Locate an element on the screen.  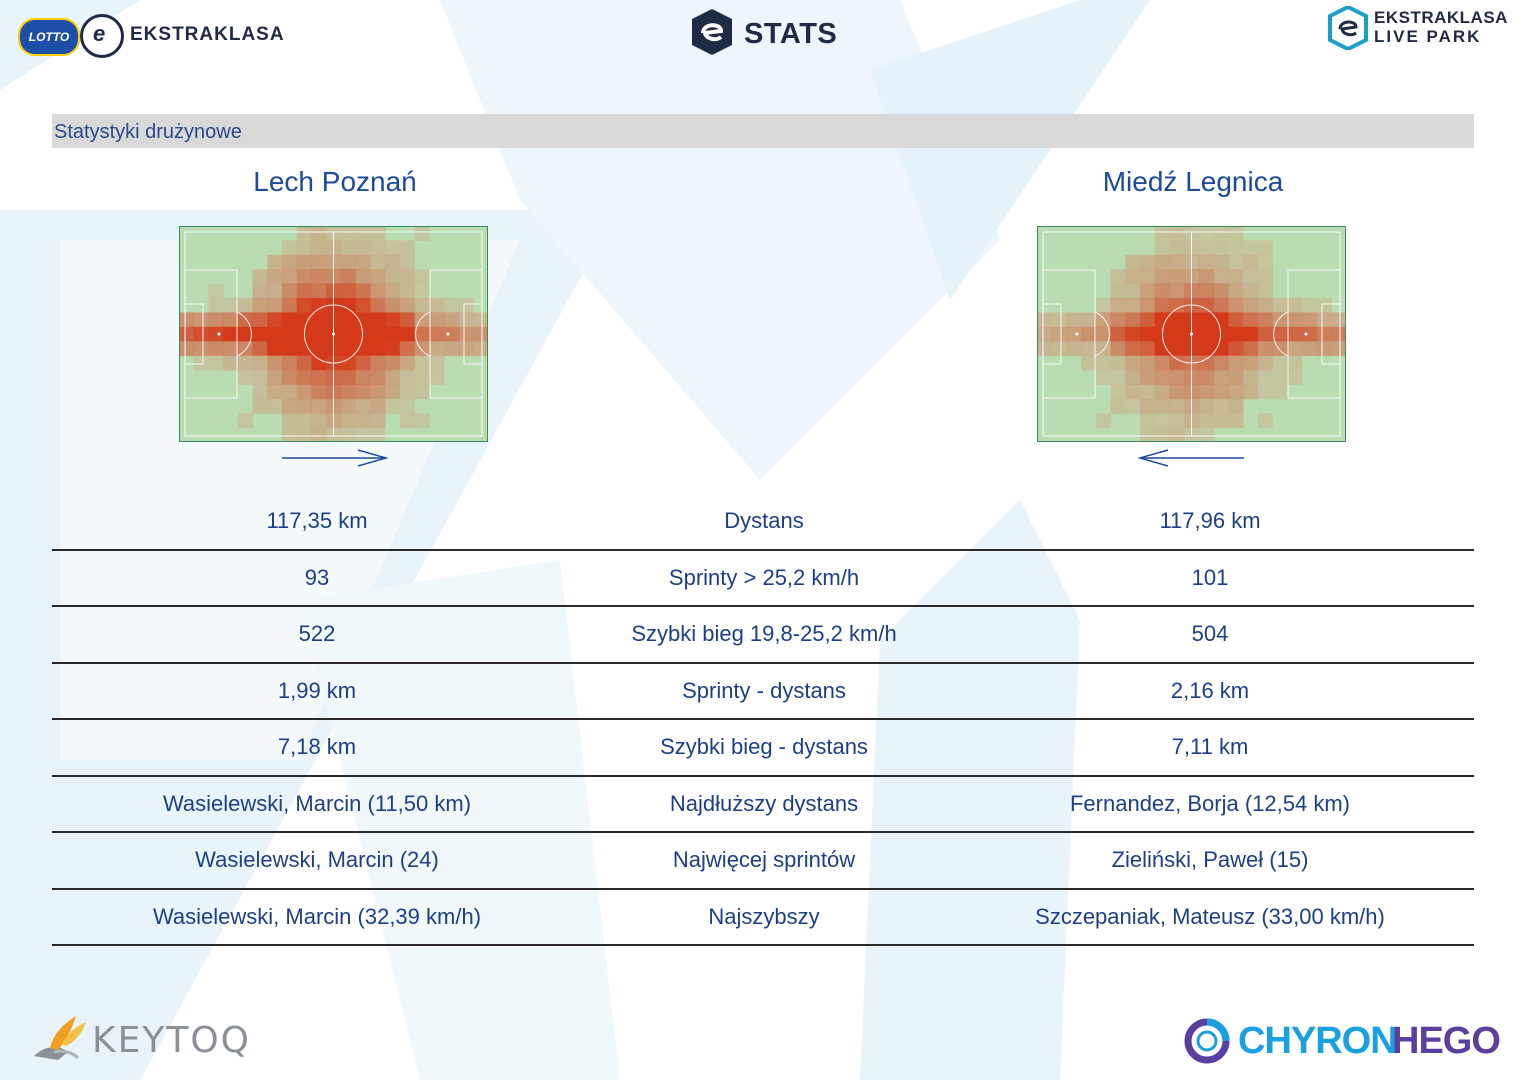
estats-logo: STATS is located at coordinates (770, 33).